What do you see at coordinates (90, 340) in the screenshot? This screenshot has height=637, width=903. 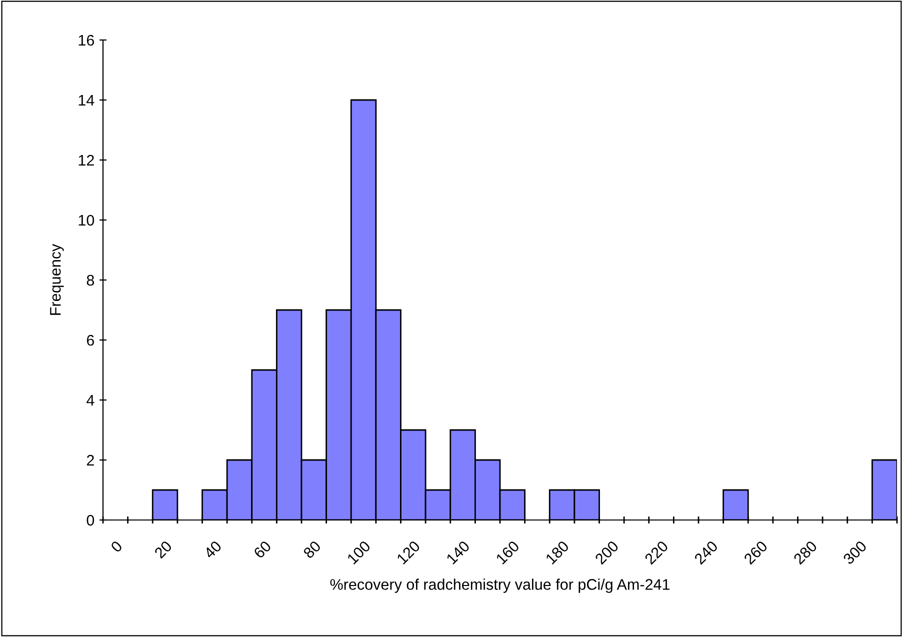 I see `y-tick-label: 6` at bounding box center [90, 340].